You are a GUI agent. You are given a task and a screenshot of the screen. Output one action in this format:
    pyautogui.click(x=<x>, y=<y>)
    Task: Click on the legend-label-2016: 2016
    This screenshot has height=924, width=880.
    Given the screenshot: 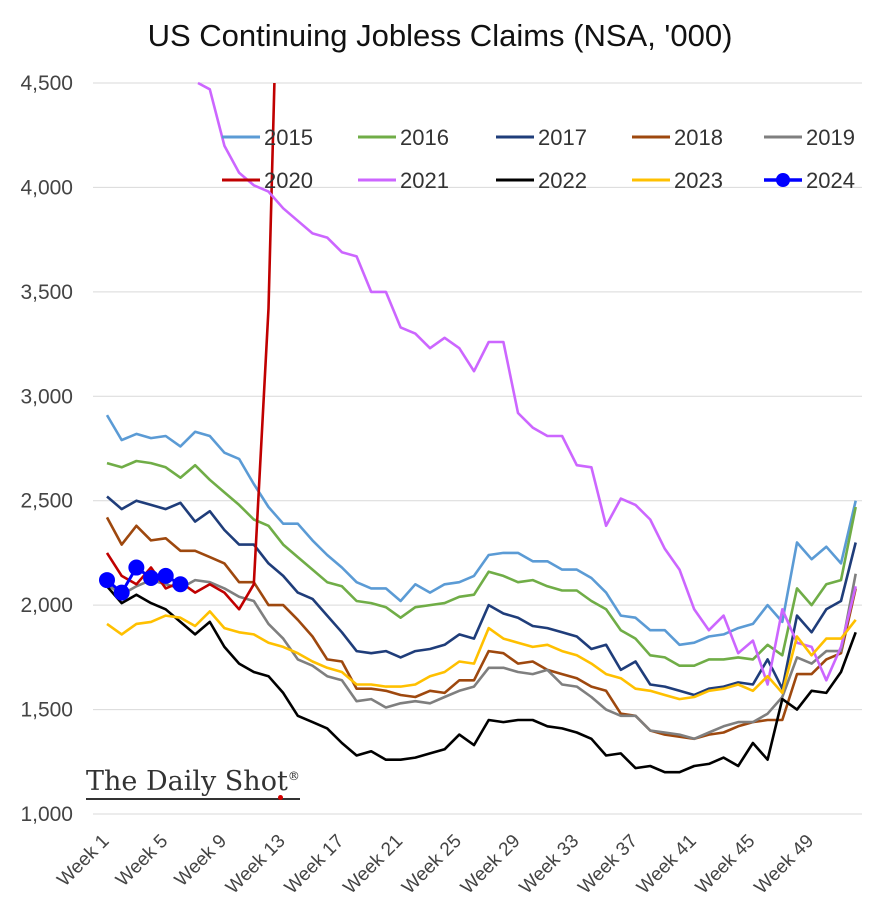 What is the action you would take?
    pyautogui.click(x=424, y=137)
    